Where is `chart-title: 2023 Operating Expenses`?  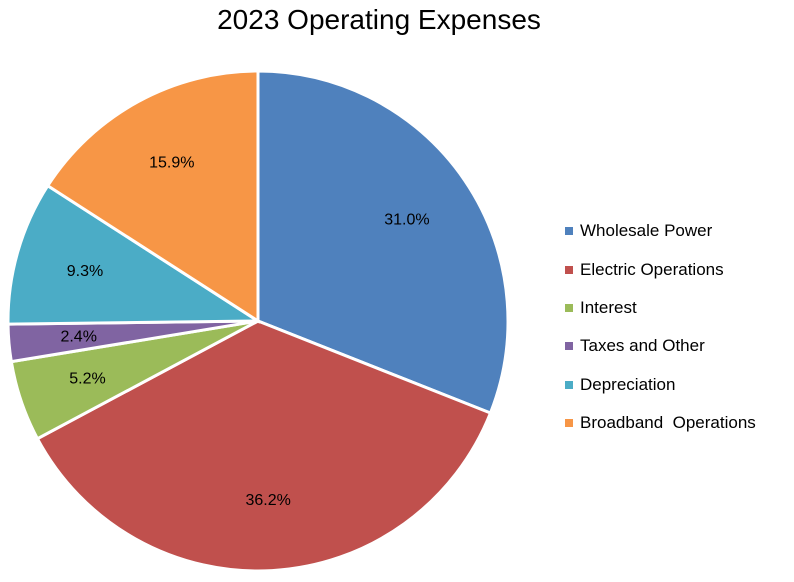 chart-title: 2023 Operating Expenses is located at coordinates (379, 19).